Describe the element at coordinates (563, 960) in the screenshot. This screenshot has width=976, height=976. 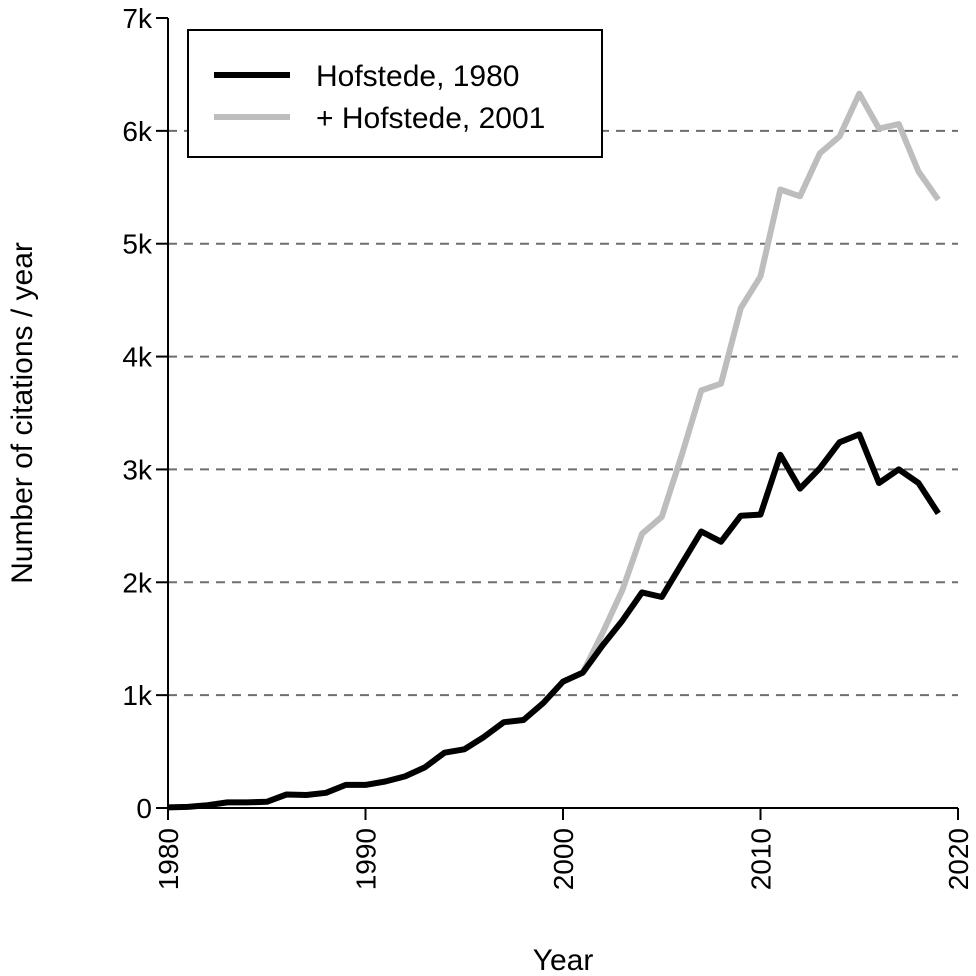
I see `x-axis-title: Year` at that location.